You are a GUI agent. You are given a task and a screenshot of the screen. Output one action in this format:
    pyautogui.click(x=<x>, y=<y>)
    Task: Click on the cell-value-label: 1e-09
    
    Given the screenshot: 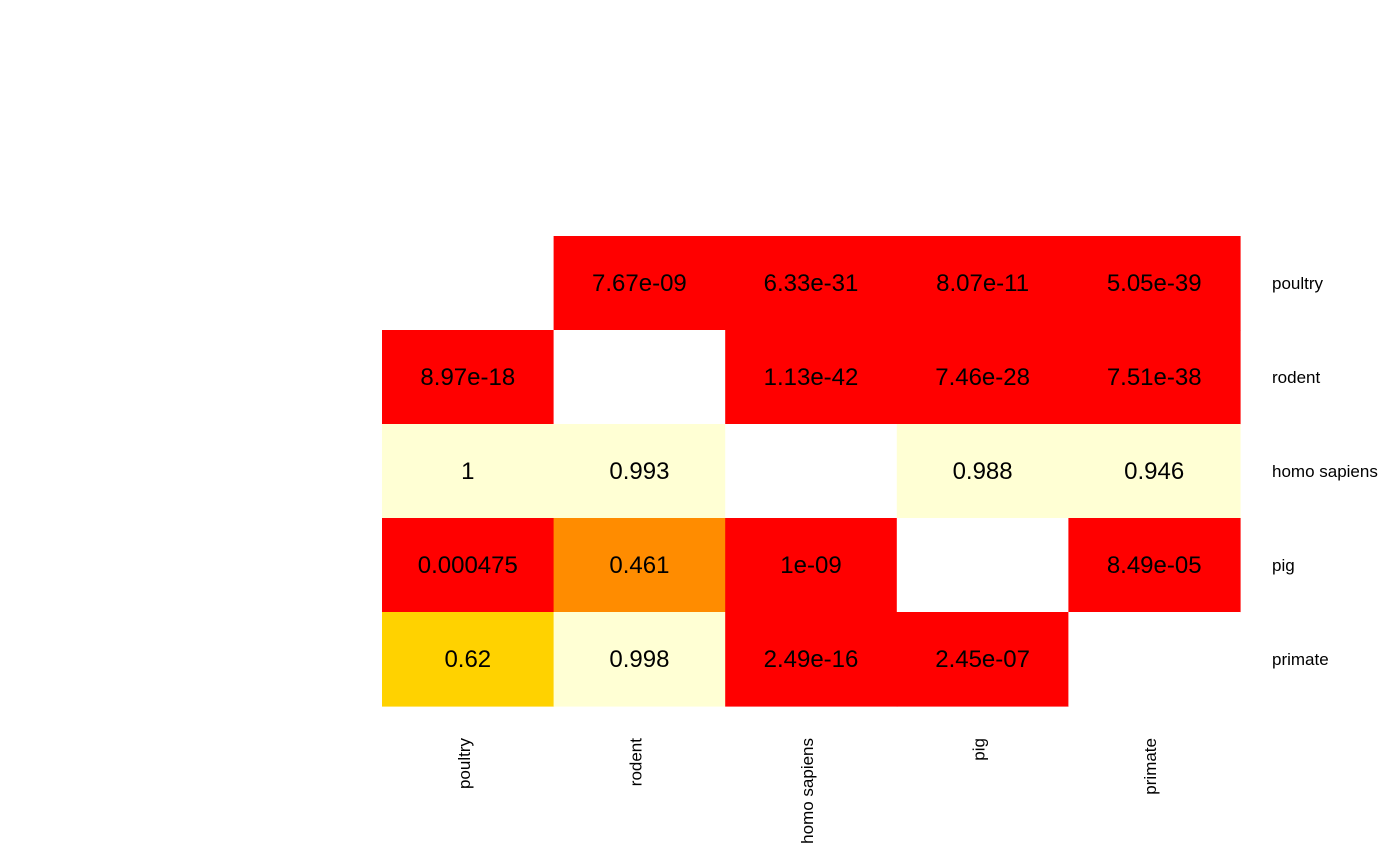 What is the action you would take?
    pyautogui.click(x=810, y=565)
    